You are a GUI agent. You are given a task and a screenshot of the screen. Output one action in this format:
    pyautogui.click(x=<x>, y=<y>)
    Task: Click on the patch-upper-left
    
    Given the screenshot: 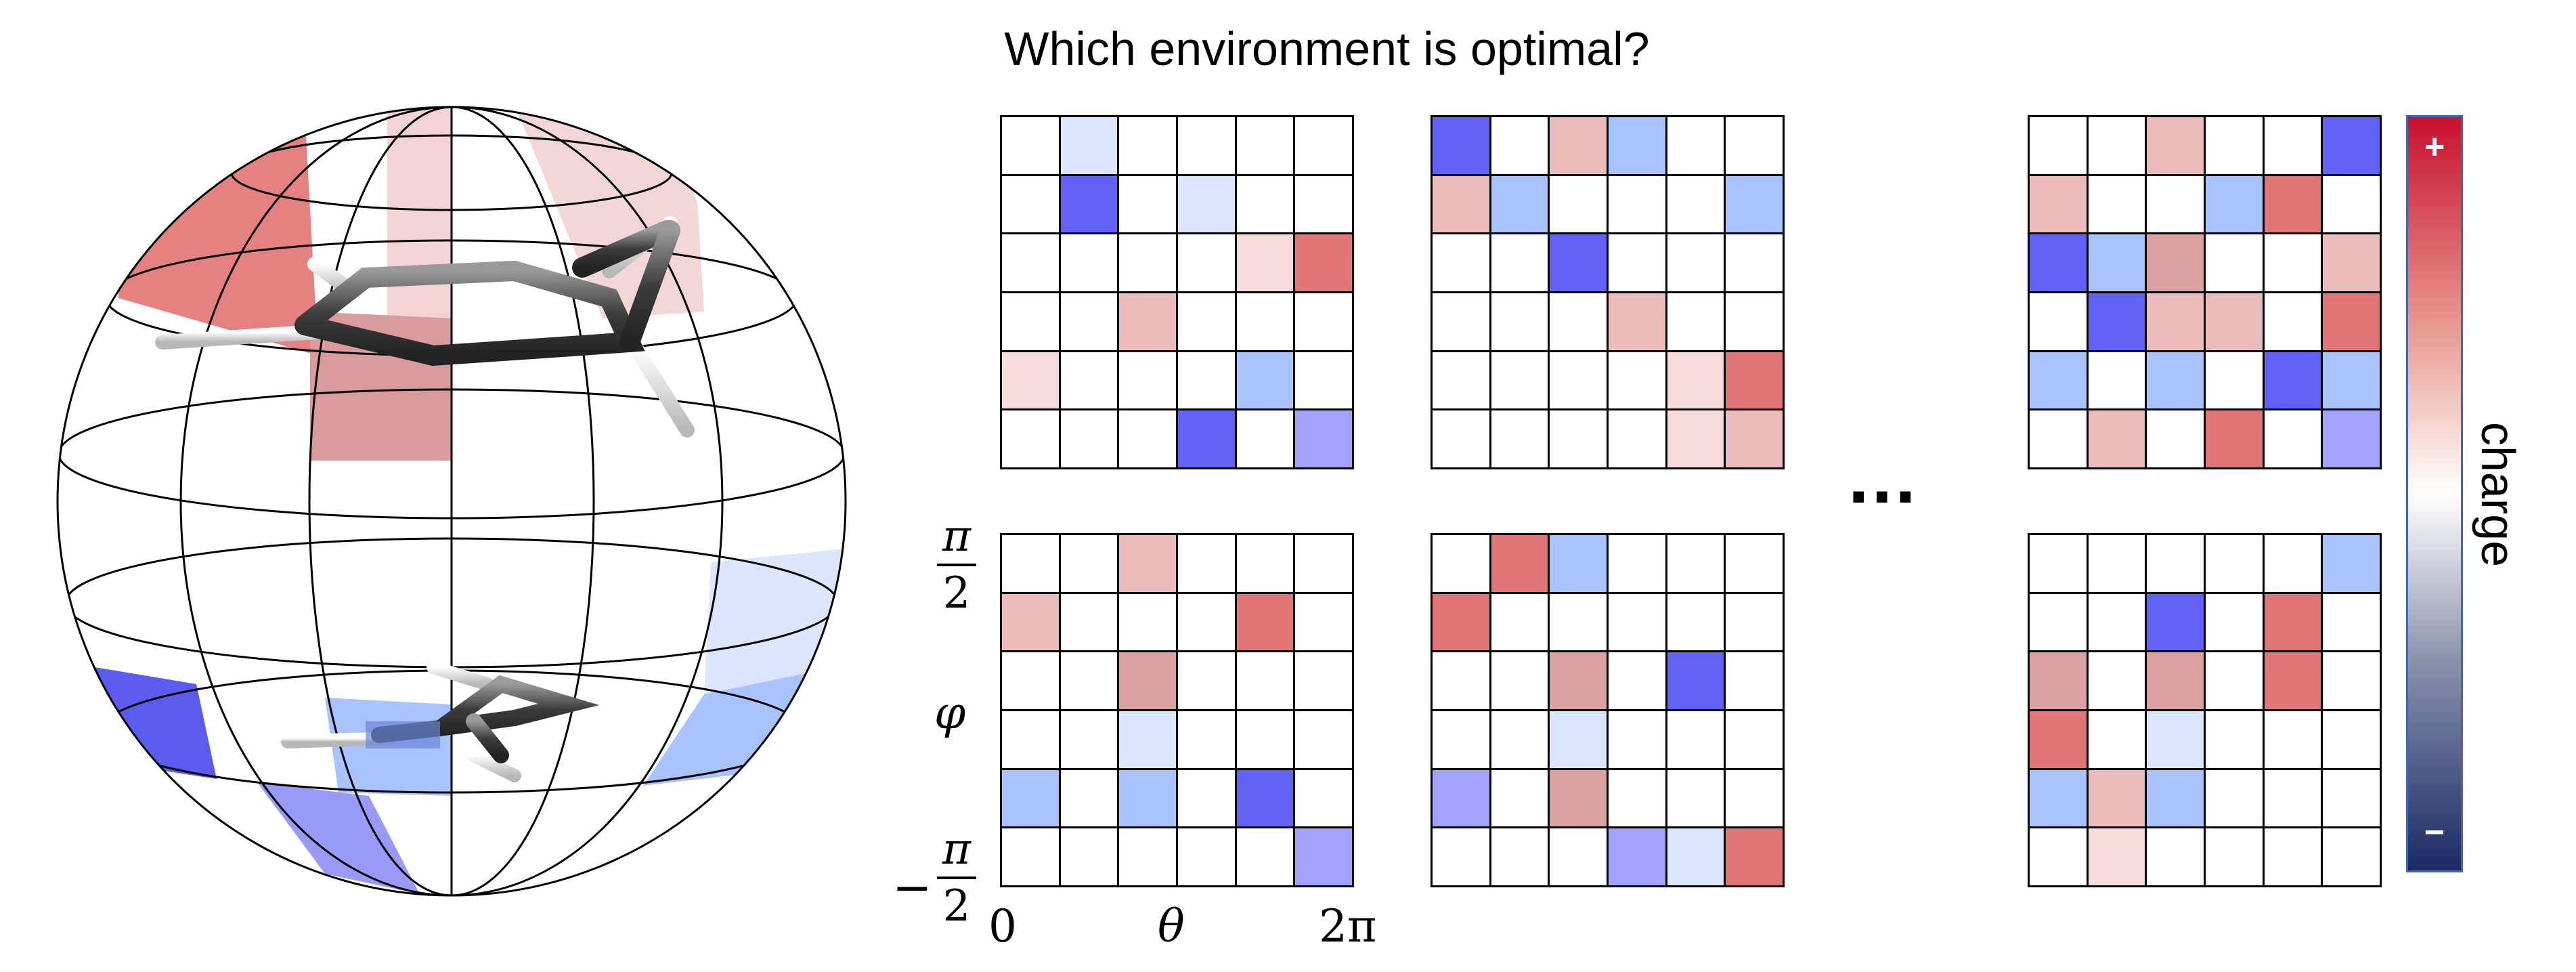 What is the action you would take?
    pyautogui.click(x=218, y=245)
    